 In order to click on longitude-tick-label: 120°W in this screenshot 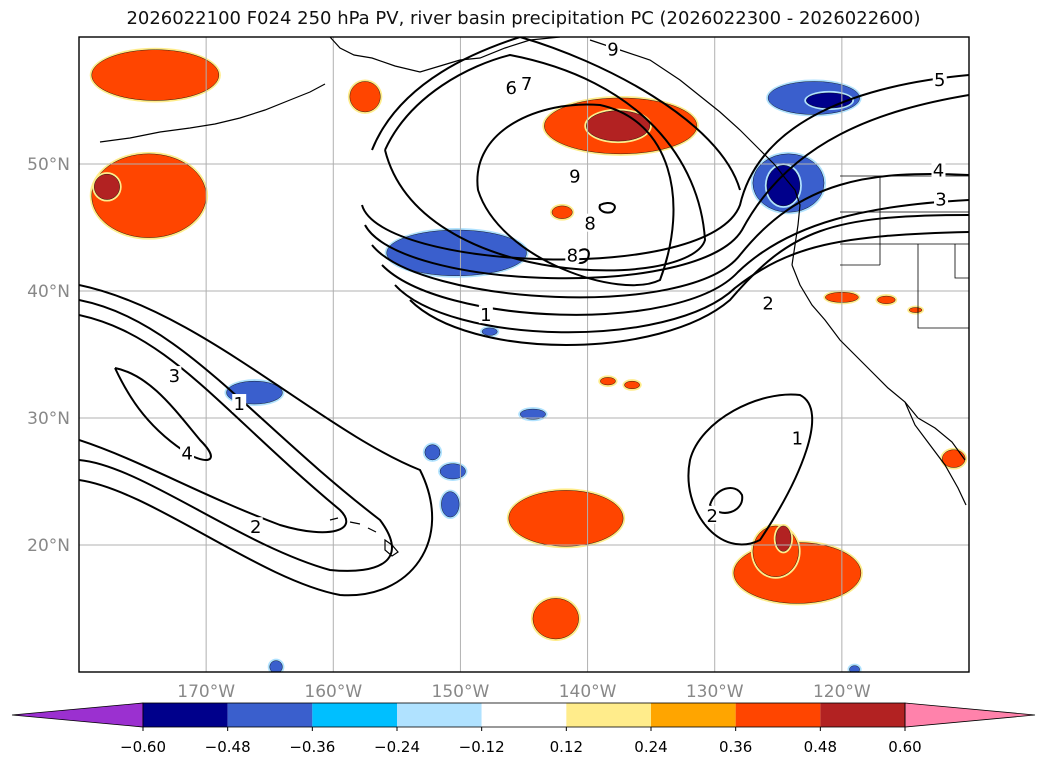, I will do `click(842, 692)`.